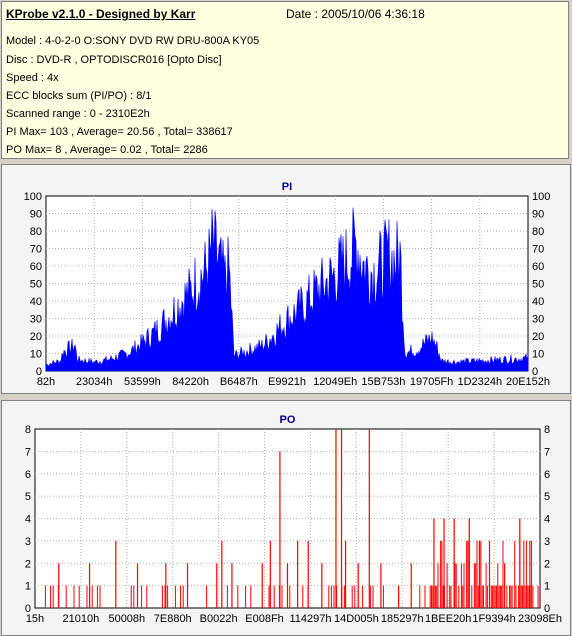 The height and width of the screenshot is (636, 572). Describe the element at coordinates (36, 232) in the screenshot. I see `y-tick-left: 80` at that location.